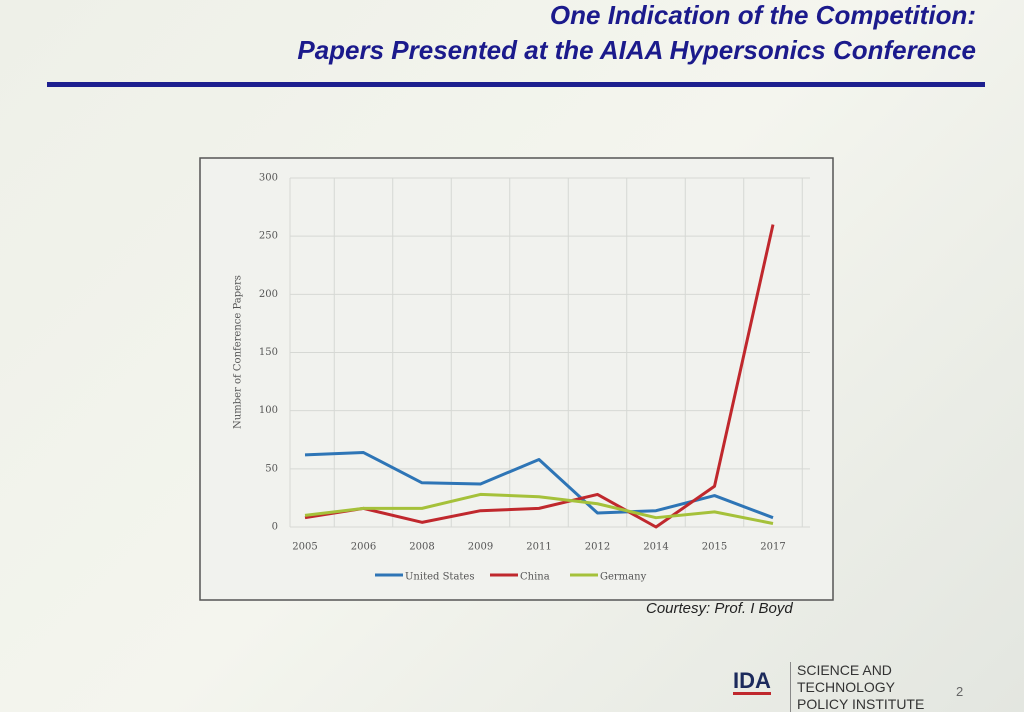  Describe the element at coordinates (439, 577) in the screenshot. I see `legend-label: United States` at that location.